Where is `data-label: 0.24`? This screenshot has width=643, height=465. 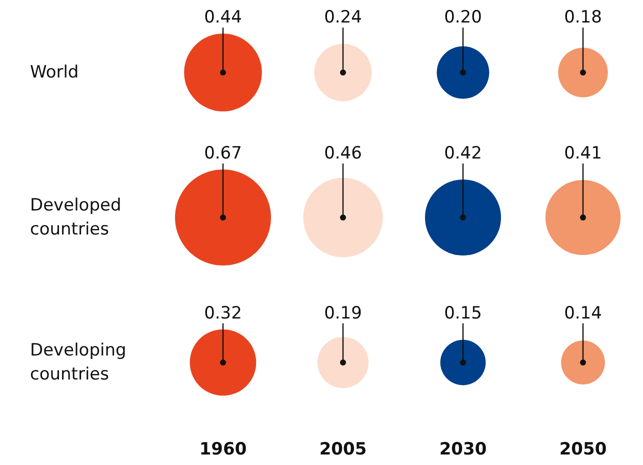
data-label: 0.24 is located at coordinates (343, 18).